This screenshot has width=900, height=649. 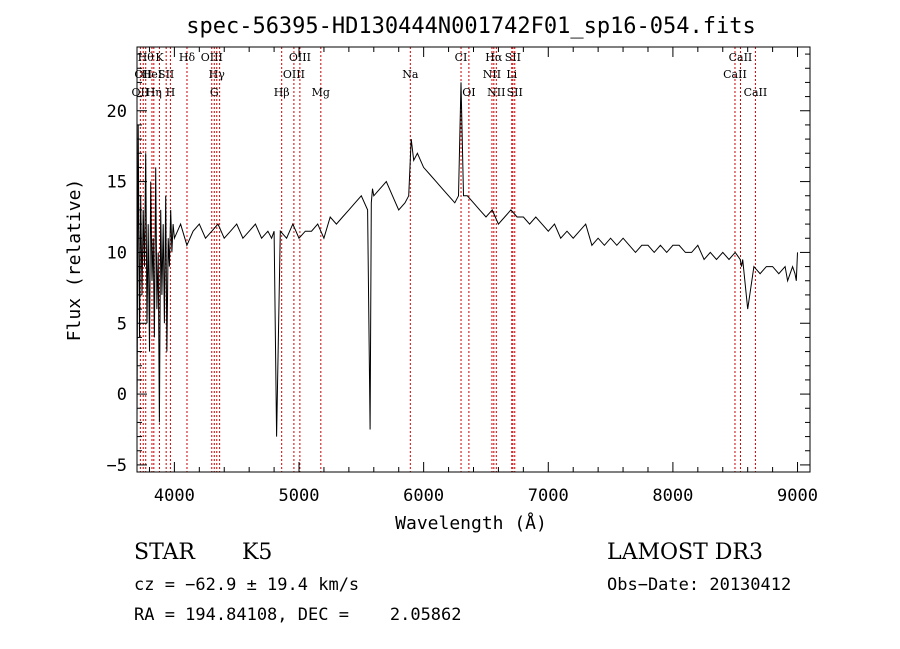 I want to click on line-label-11: Hγ, so click(x=217, y=74).